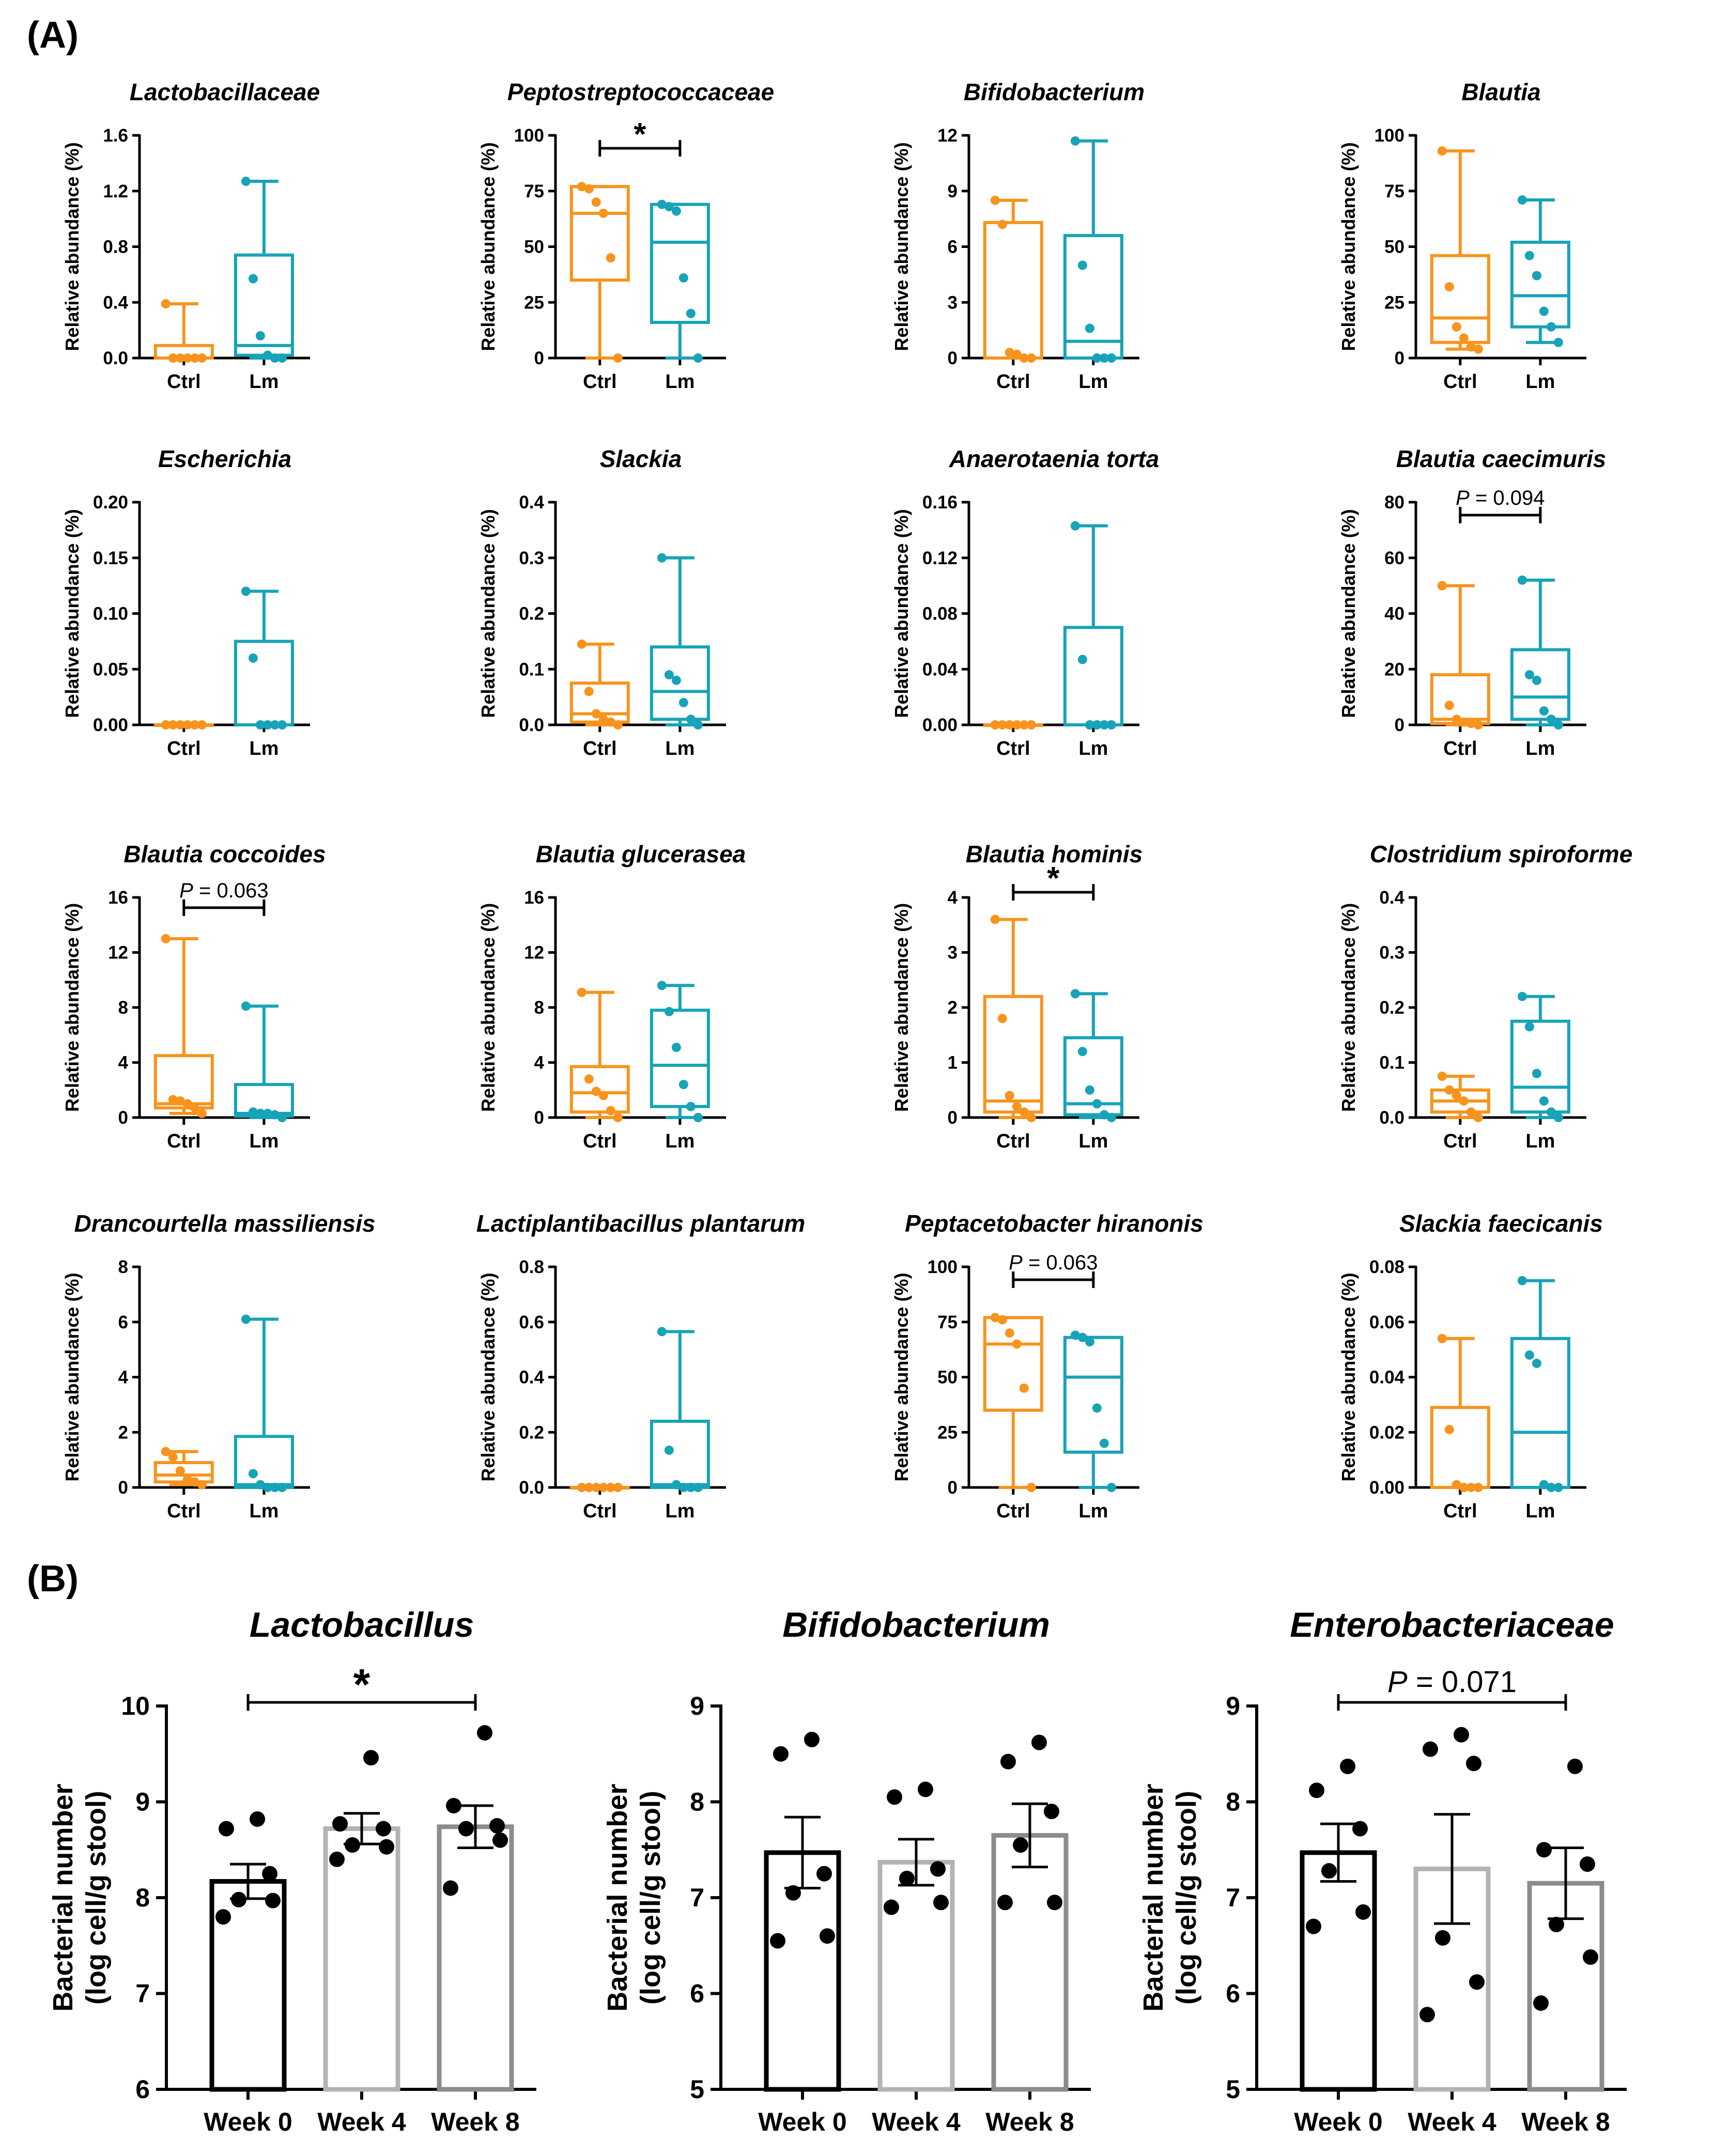  Describe the element at coordinates (110, 502) in the screenshot. I see `y-tick-label: 0.20` at that location.